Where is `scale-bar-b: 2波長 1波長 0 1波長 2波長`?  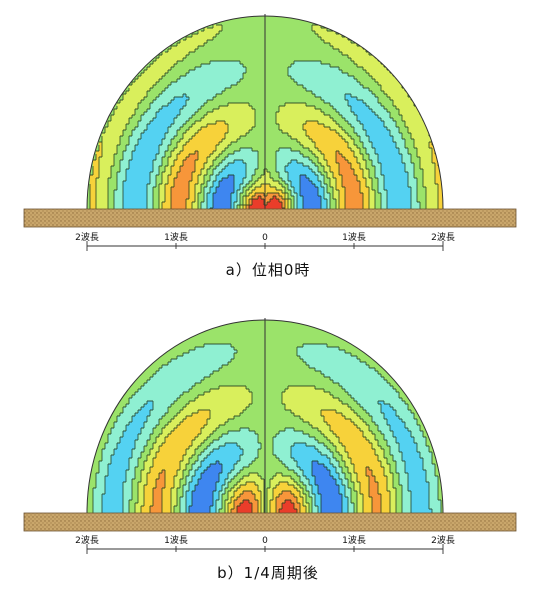 scale-bar-b: 2波長 1波長 0 1波長 2波長 is located at coordinates (265, 544).